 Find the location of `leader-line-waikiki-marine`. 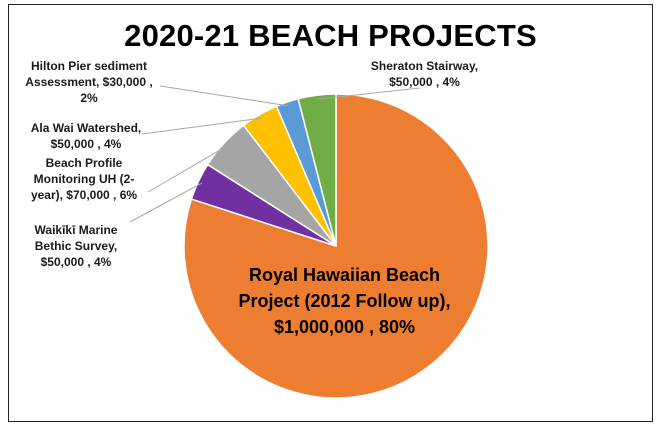

leader-line-waikiki-marine is located at coordinates (166, 202).